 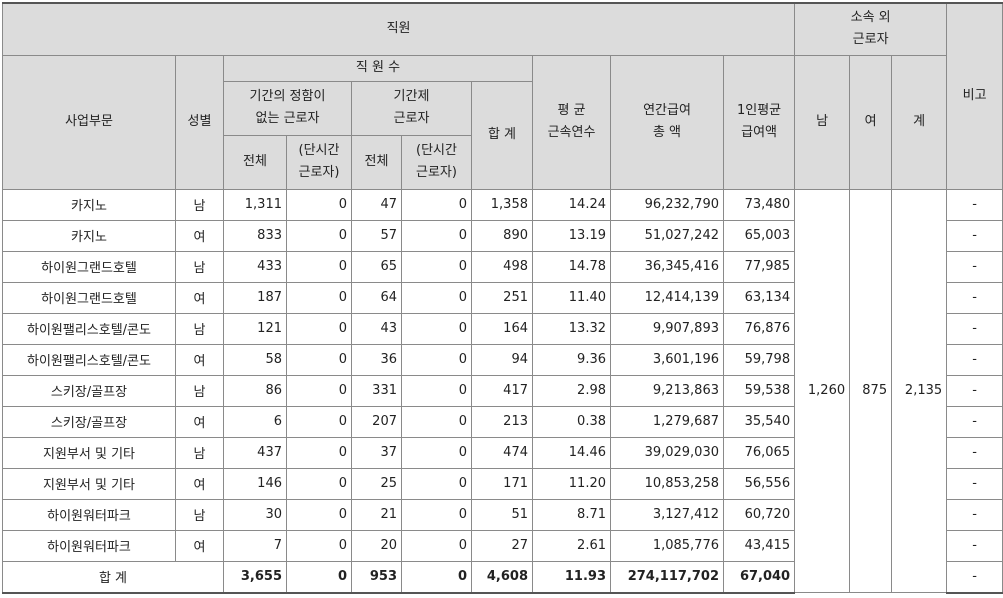 What do you see at coordinates (571, 483) in the screenshot?
I see `tenure-cell: 11.20` at bounding box center [571, 483].